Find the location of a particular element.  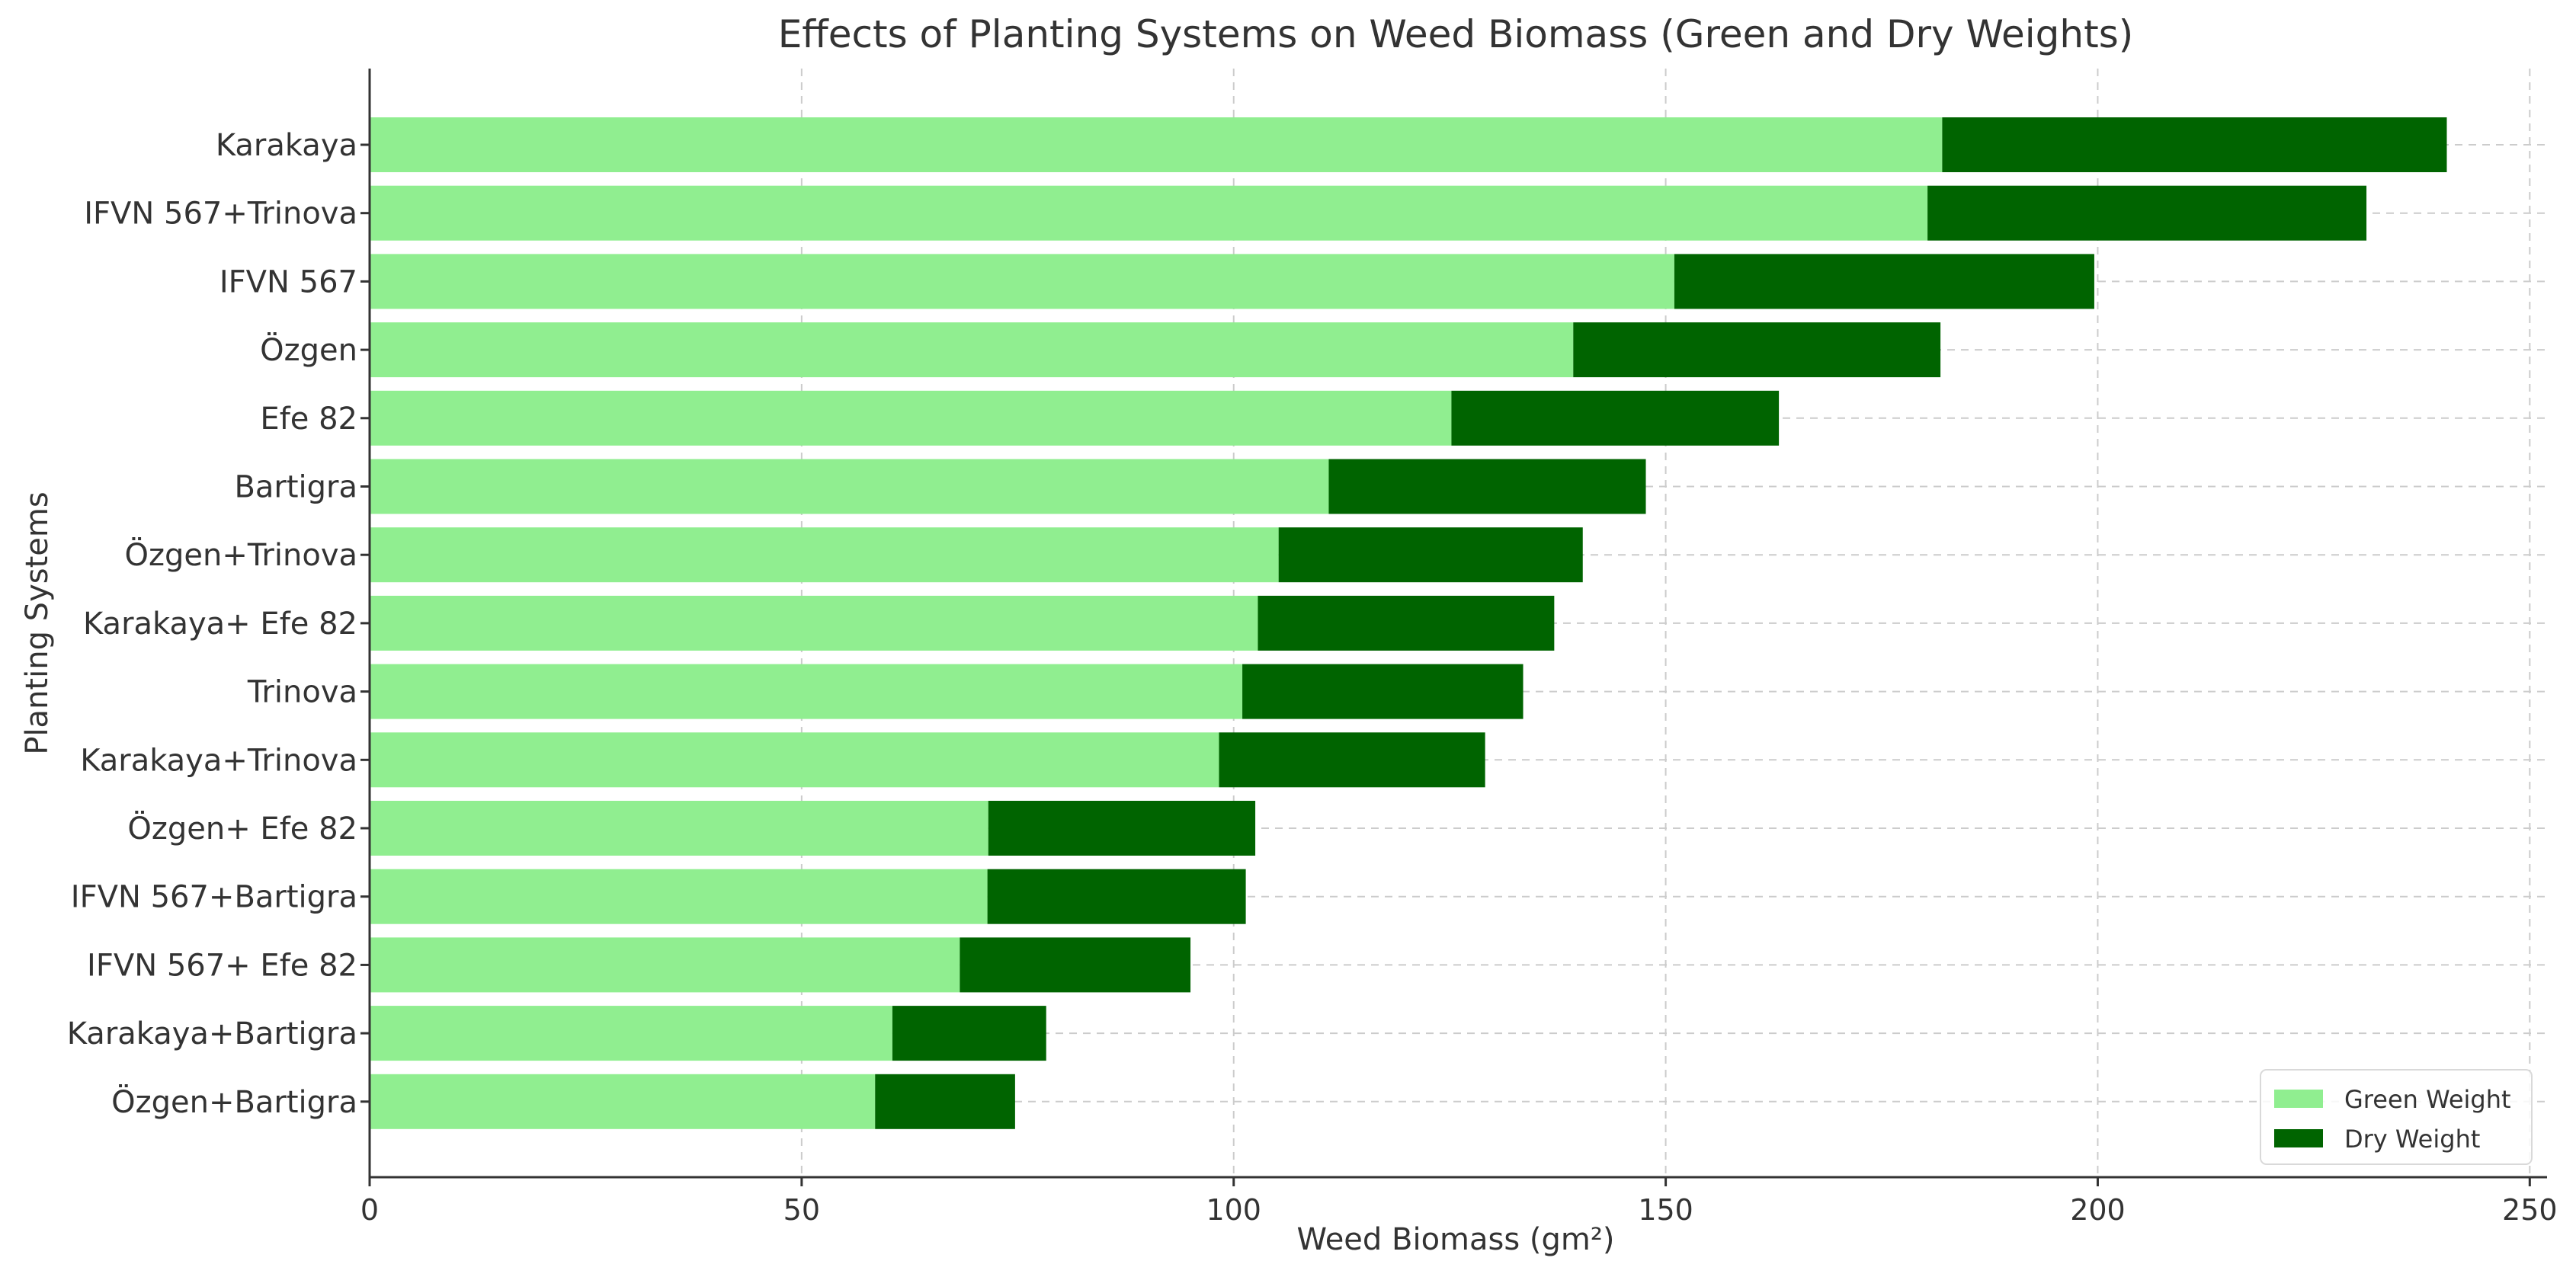

legend-swatch-dry-weight is located at coordinates (2298, 1138).